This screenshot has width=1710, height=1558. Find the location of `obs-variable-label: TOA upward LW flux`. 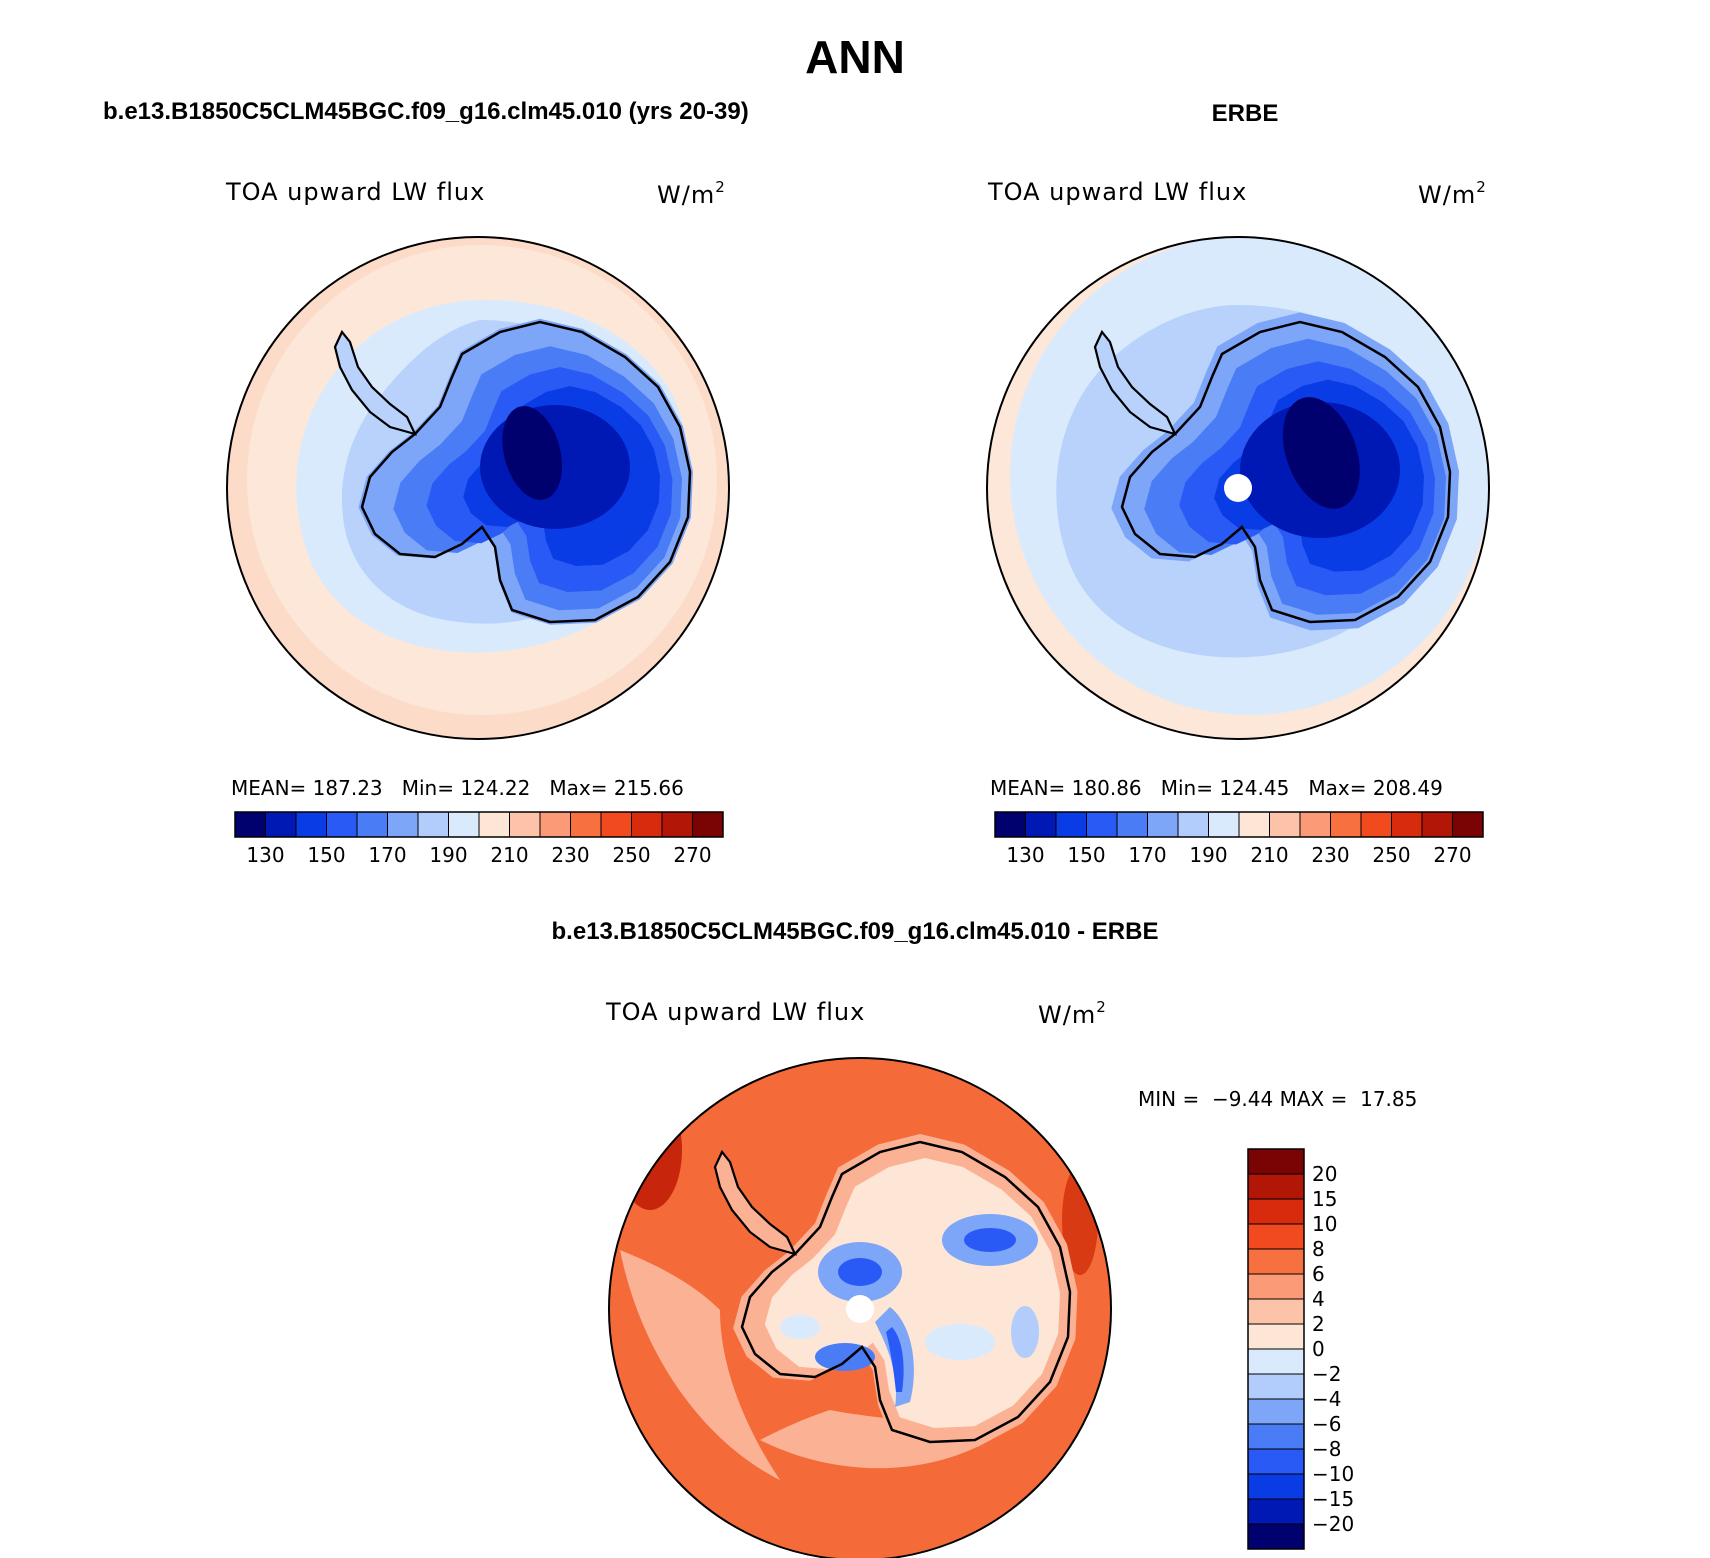

obs-variable-label: TOA upward LW flux is located at coordinates (1118, 192).